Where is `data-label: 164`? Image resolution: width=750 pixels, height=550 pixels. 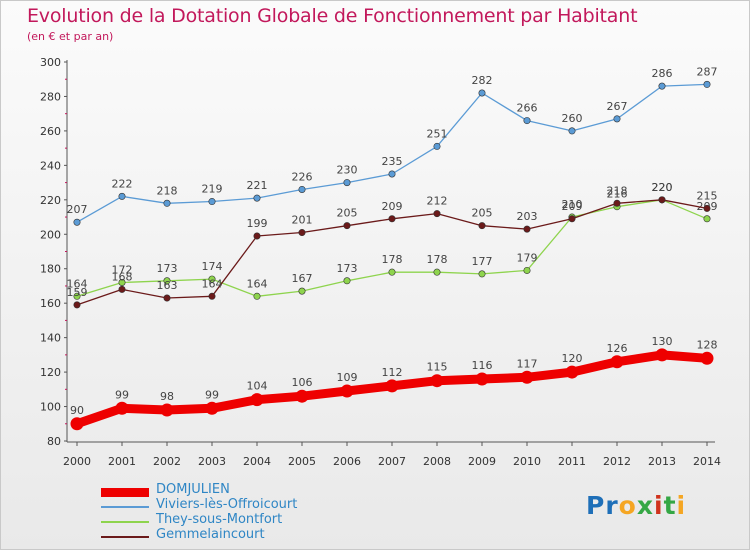 data-label: 164 is located at coordinates (257, 283).